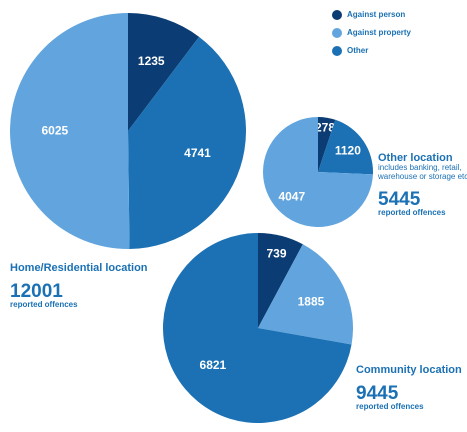  I want to click on slice-label: 6821, so click(213, 365).